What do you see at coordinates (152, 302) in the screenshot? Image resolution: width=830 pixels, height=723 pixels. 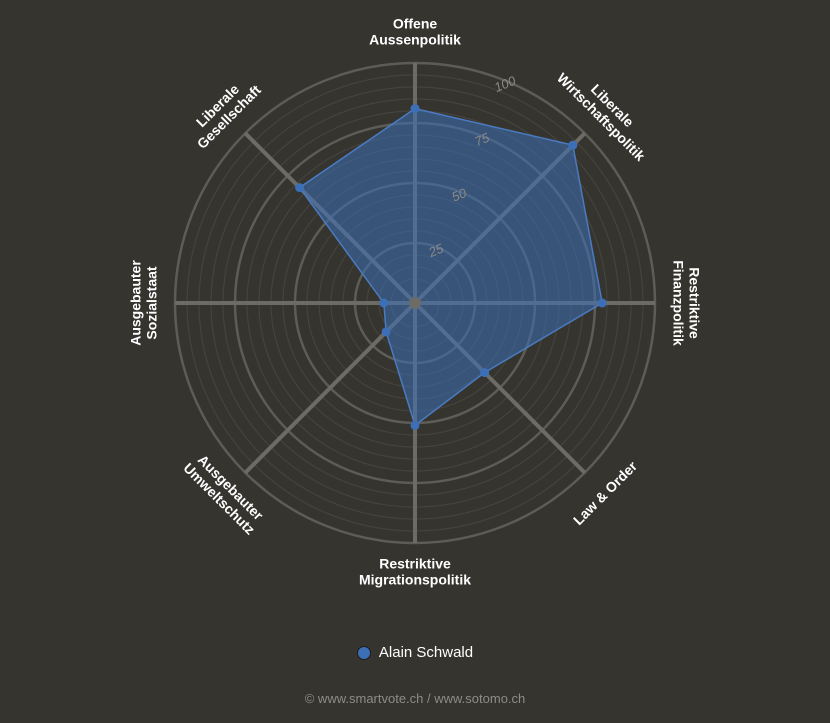 I see `axis-label-line: Sozialstaat` at bounding box center [152, 302].